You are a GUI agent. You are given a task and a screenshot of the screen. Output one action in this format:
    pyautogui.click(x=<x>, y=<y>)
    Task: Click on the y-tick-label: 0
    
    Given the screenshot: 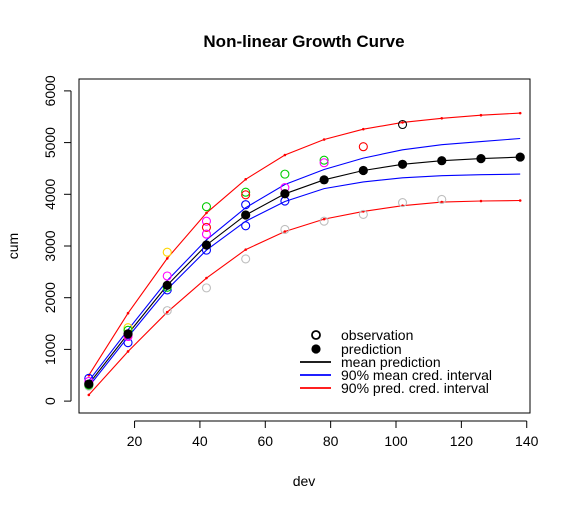 What is the action you would take?
    pyautogui.click(x=50, y=401)
    